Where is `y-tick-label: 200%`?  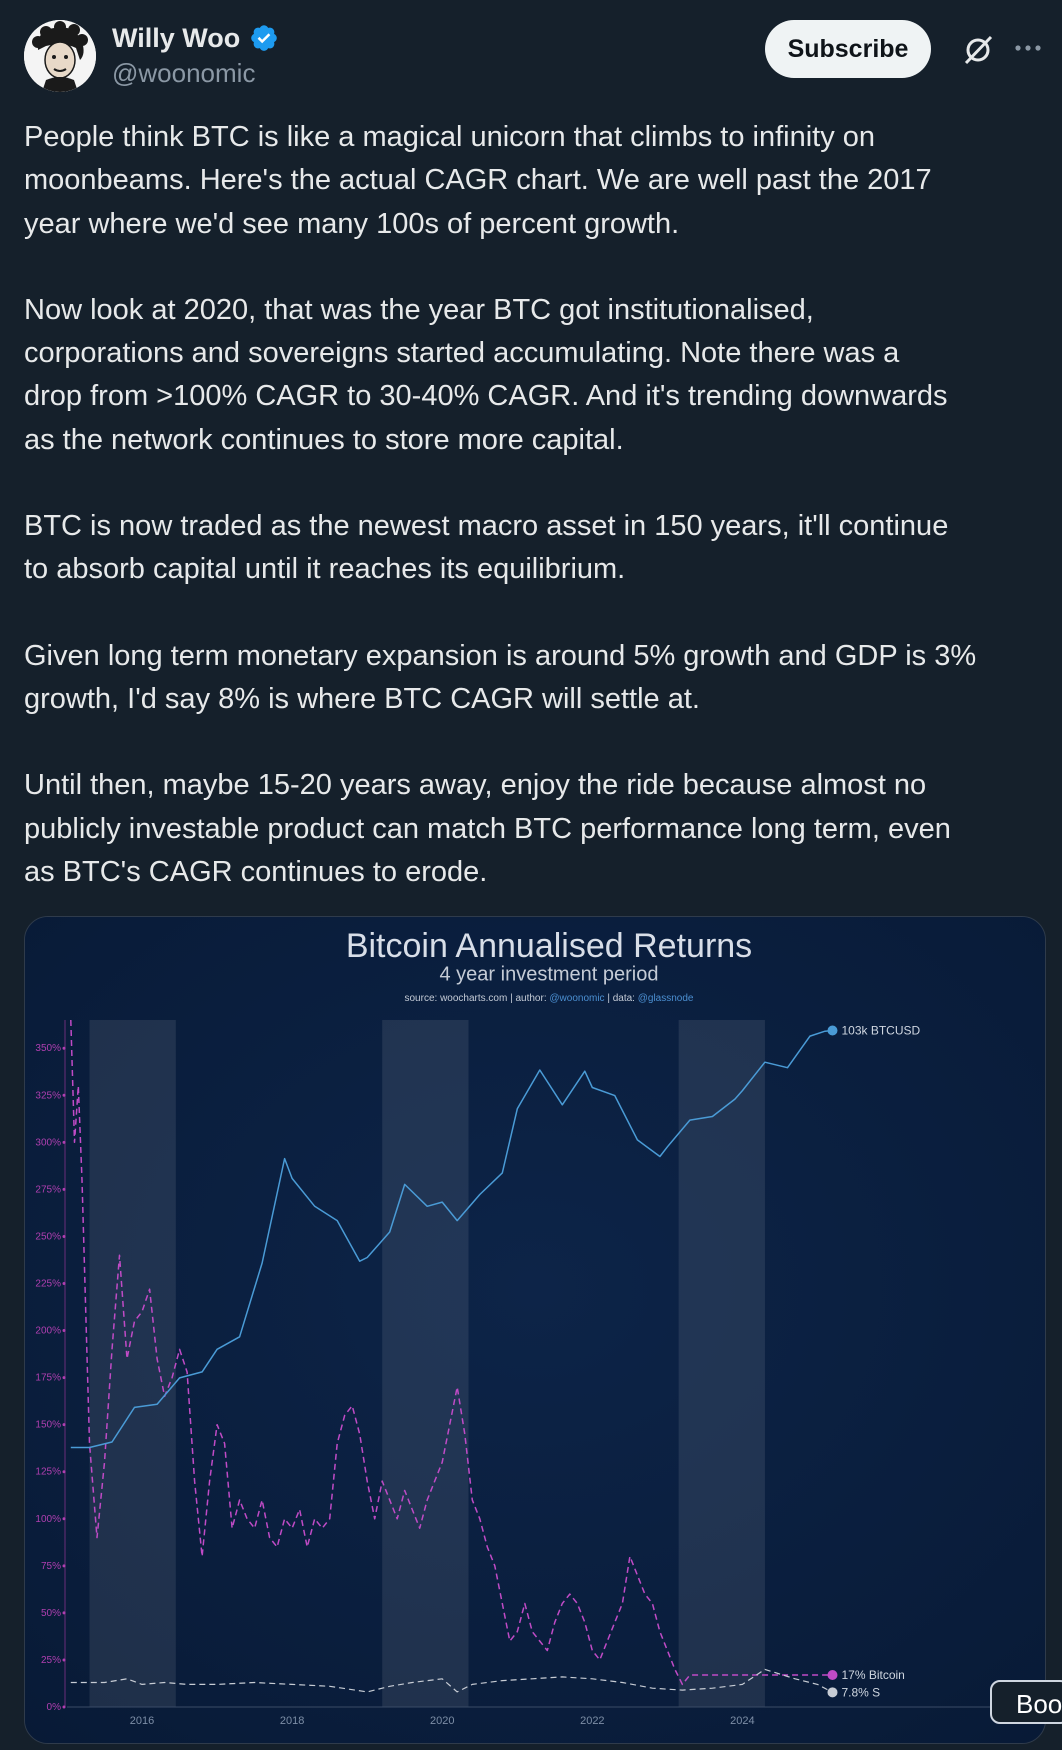
y-tick-label: 200% is located at coordinates (48, 1331).